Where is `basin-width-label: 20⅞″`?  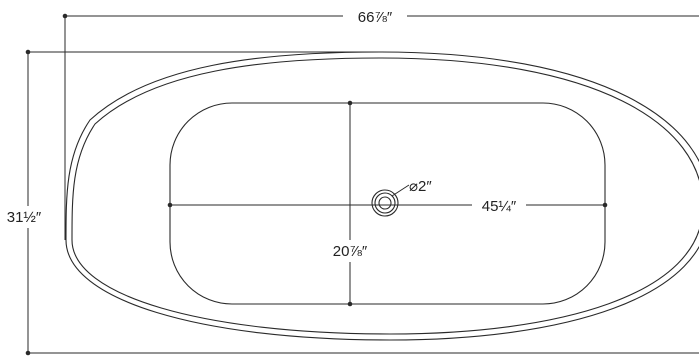 basin-width-label: 20⅞″ is located at coordinates (350, 251).